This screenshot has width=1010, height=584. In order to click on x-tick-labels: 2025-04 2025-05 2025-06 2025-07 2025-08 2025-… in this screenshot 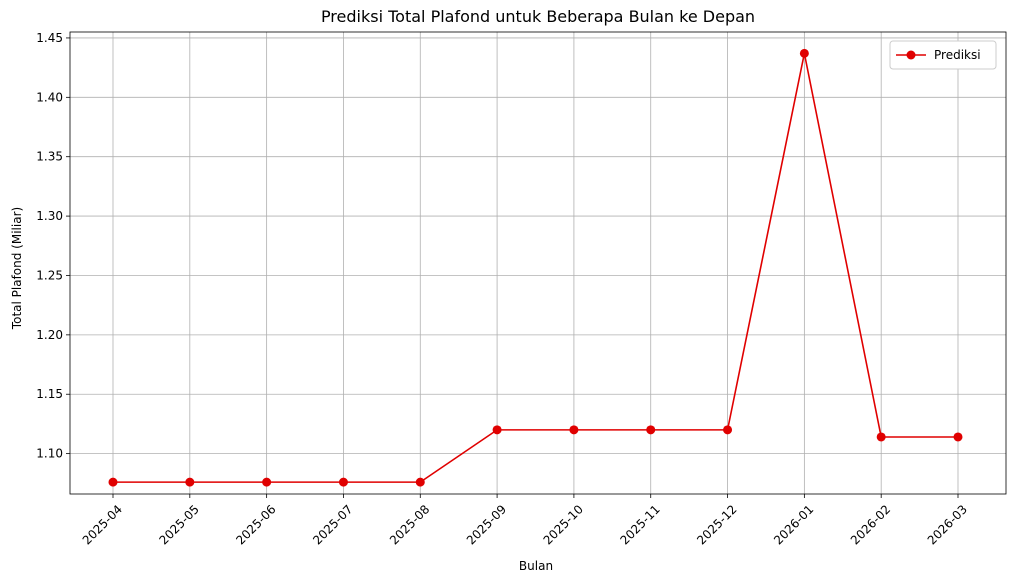, I will do `click(525, 524)`.